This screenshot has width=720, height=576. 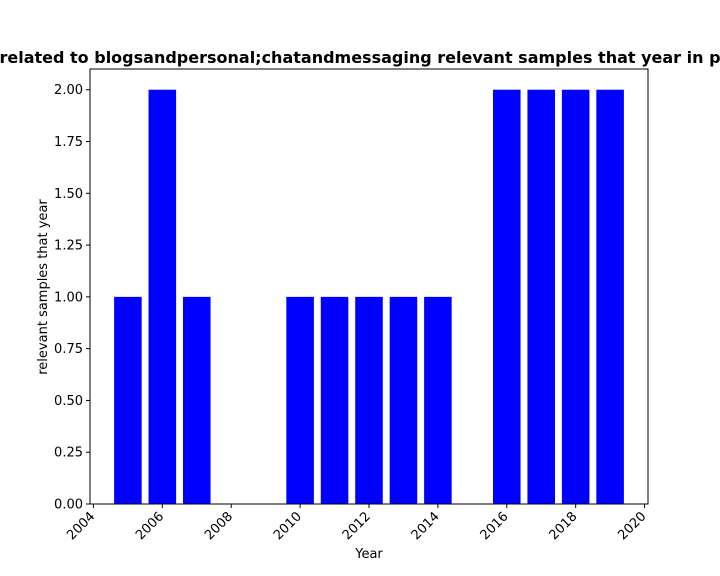 I want to click on bar-2016, so click(x=507, y=296).